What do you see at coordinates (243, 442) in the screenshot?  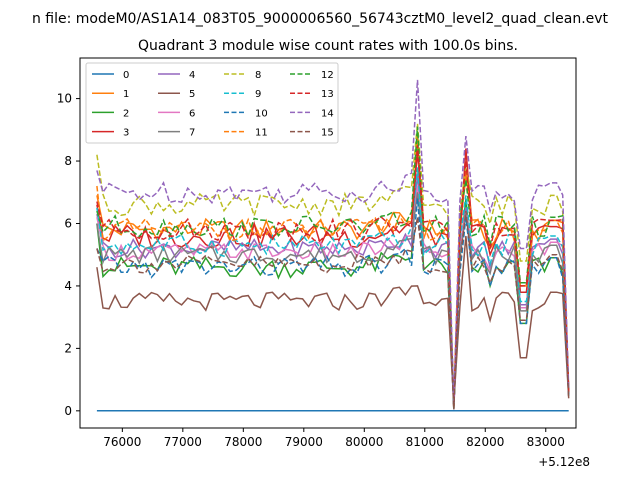 I see `x-tick-label: 78000` at bounding box center [243, 442].